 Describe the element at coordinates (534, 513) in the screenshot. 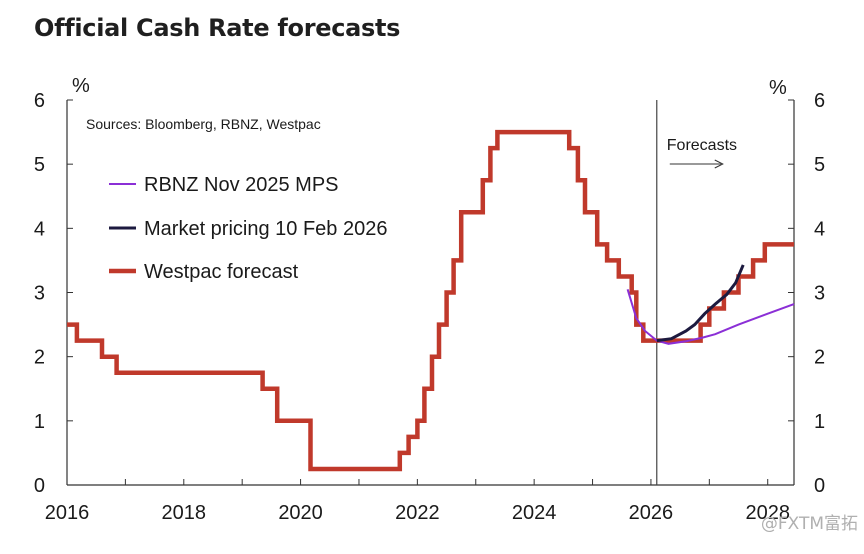

I see `x-tick-label: 2024` at that location.